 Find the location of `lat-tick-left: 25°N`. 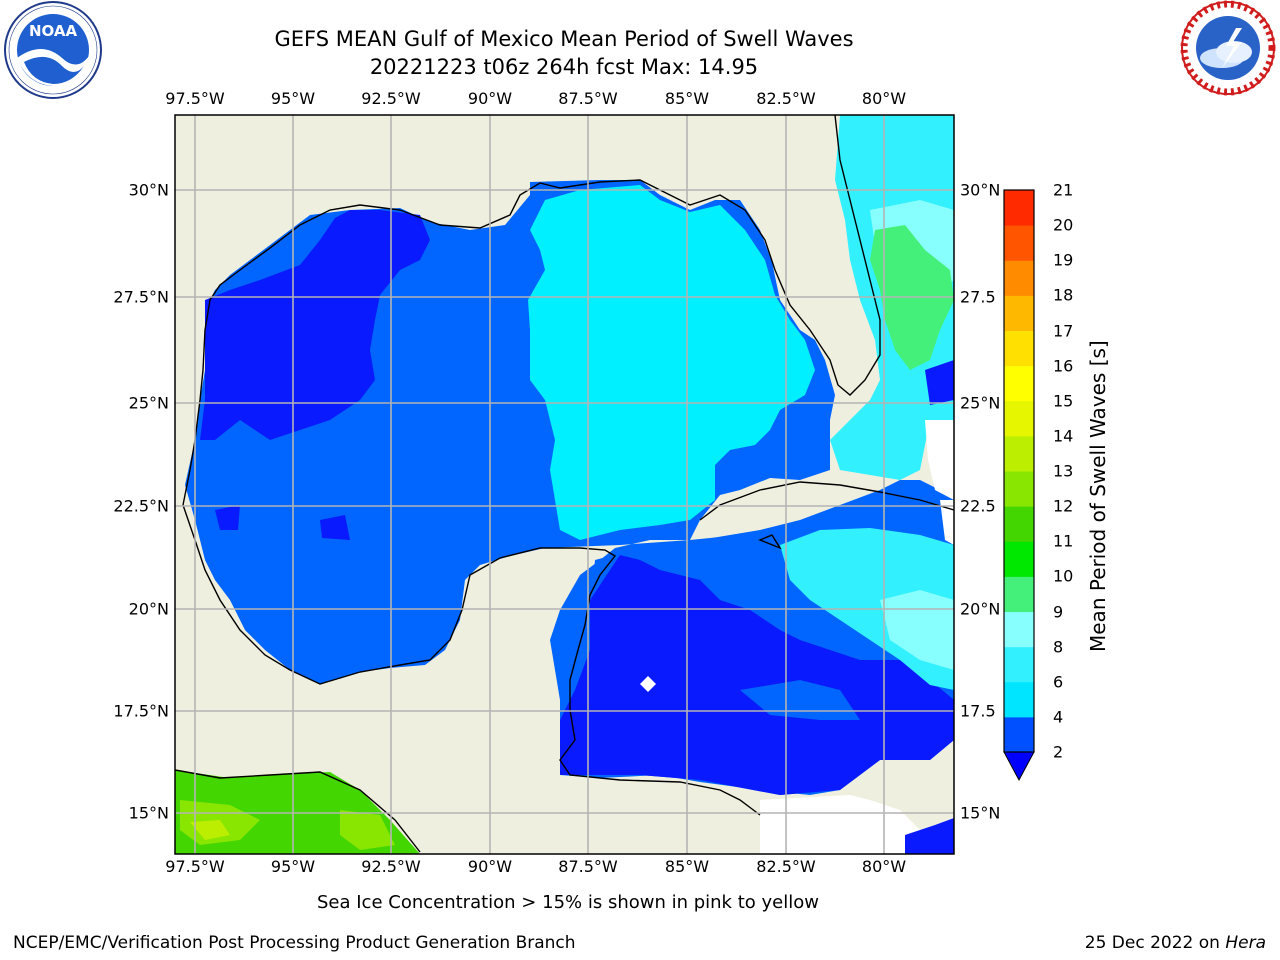

lat-tick-left: 25°N is located at coordinates (148, 403).